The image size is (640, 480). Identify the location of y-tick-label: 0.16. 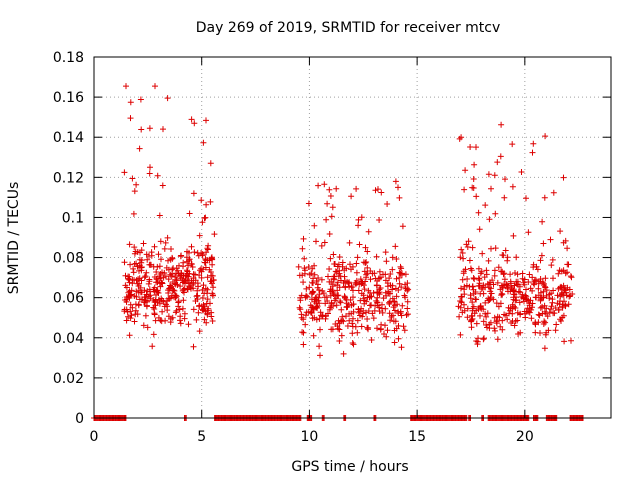
(68, 98).